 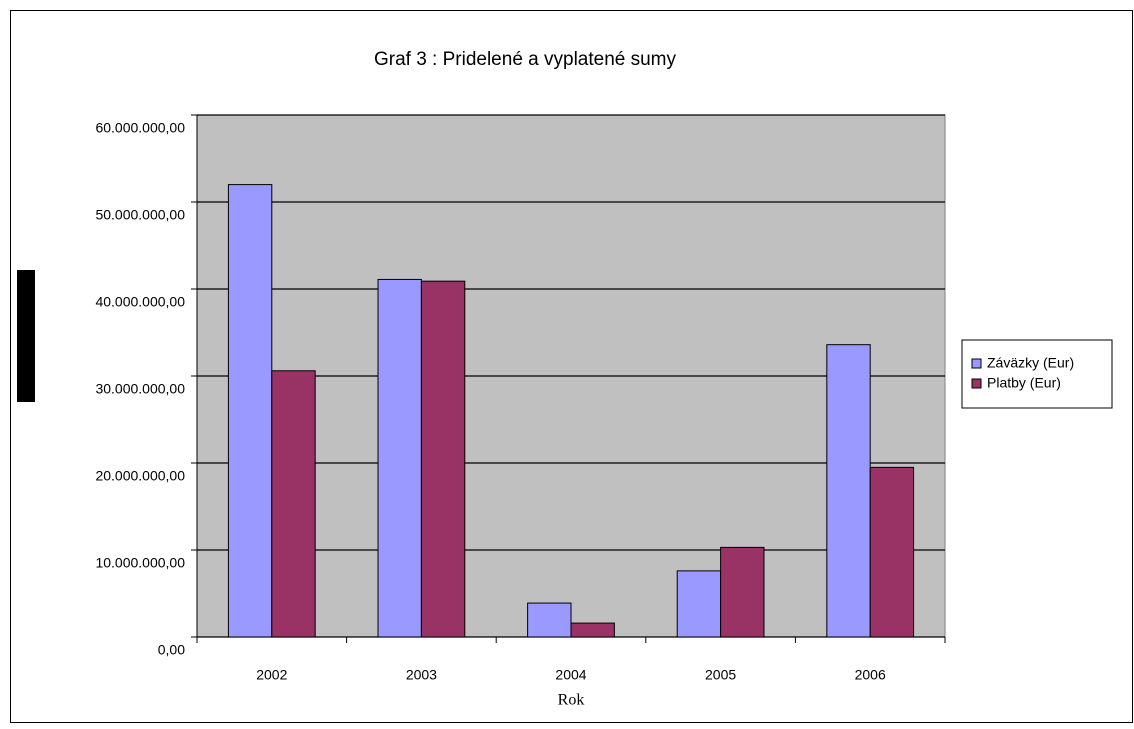 What do you see at coordinates (870, 675) in the screenshot?
I see `x-tick-label: 2006` at bounding box center [870, 675].